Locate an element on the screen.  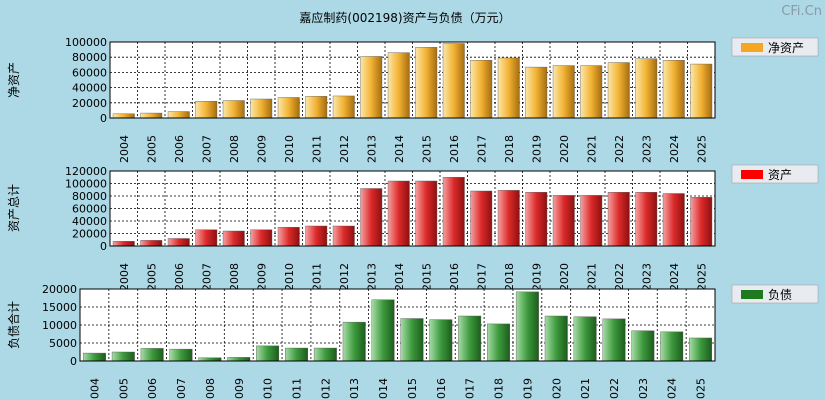
bar-2010 is located at coordinates (268, 353).